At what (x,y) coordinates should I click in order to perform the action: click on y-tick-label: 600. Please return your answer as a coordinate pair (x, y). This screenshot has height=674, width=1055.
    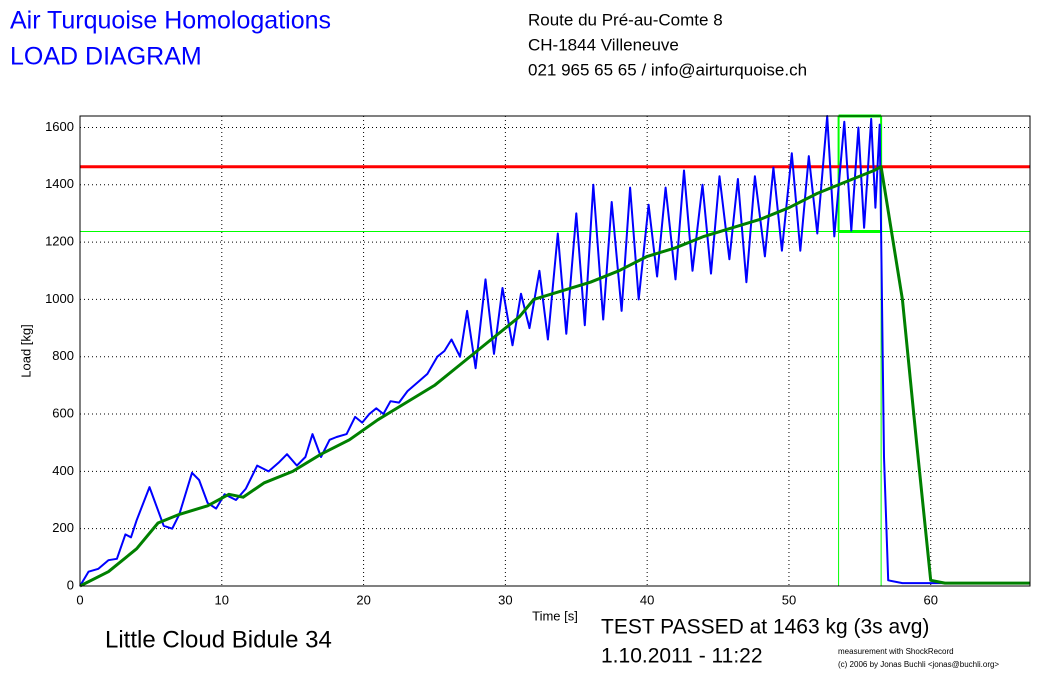
    Looking at the image, I should click on (63, 412).